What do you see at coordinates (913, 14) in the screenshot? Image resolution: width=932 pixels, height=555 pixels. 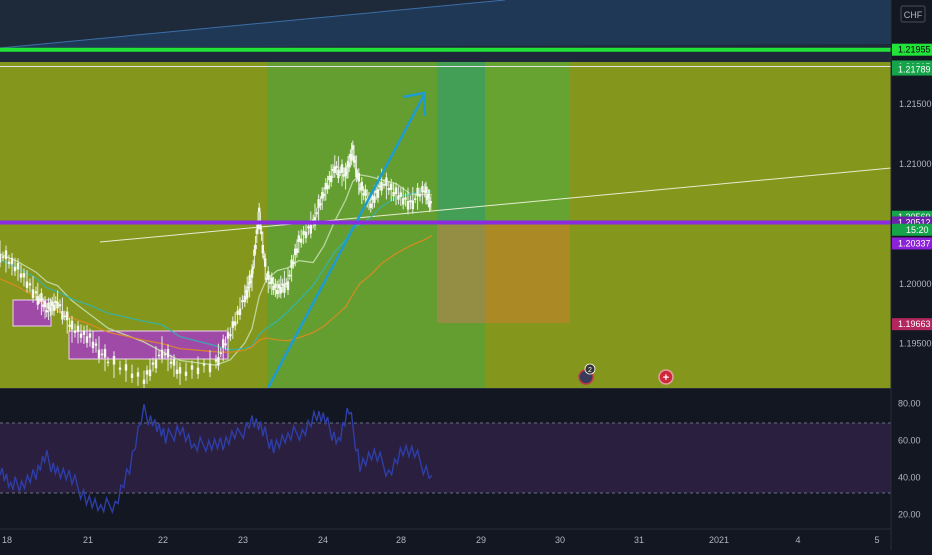 I see `currency-box` at bounding box center [913, 14].